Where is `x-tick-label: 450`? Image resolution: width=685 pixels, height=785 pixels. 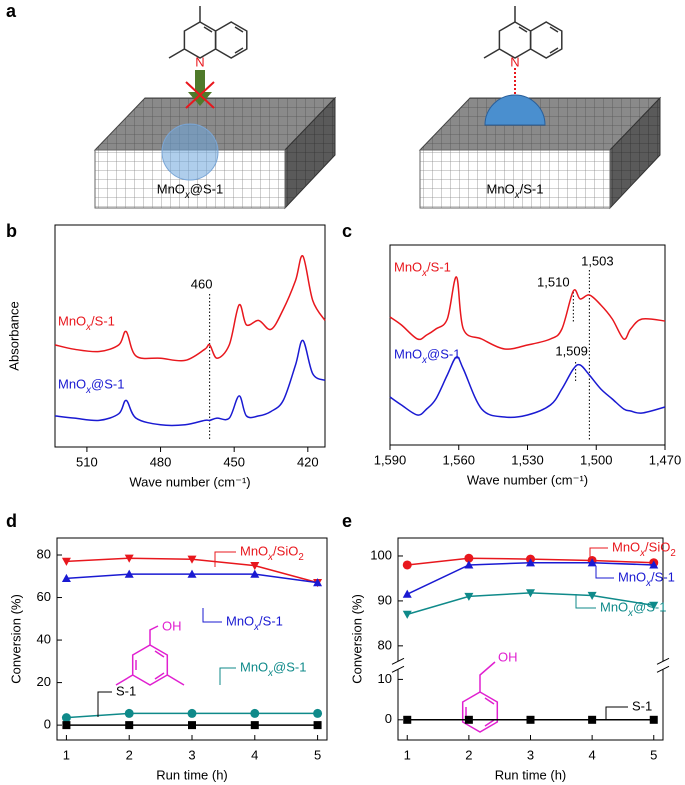
x-tick-label: 450 is located at coordinates (234, 461).